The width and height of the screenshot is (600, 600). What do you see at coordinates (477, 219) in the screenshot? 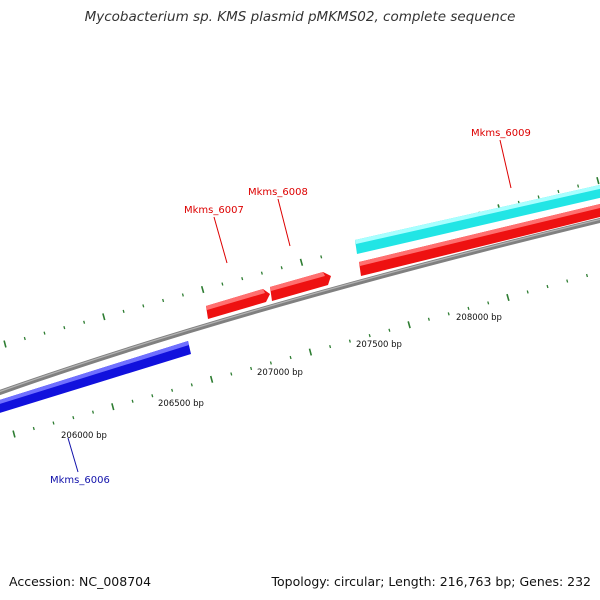
I see `feature-cyan-bar` at bounding box center [477, 219].